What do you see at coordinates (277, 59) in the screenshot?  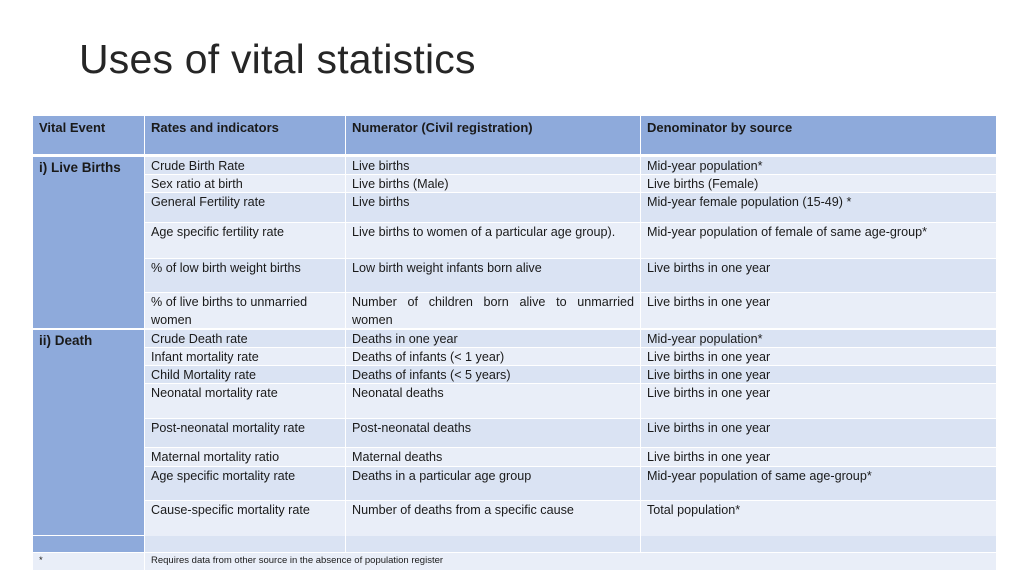 I see `page-title: Uses of vital statistics` at bounding box center [277, 59].